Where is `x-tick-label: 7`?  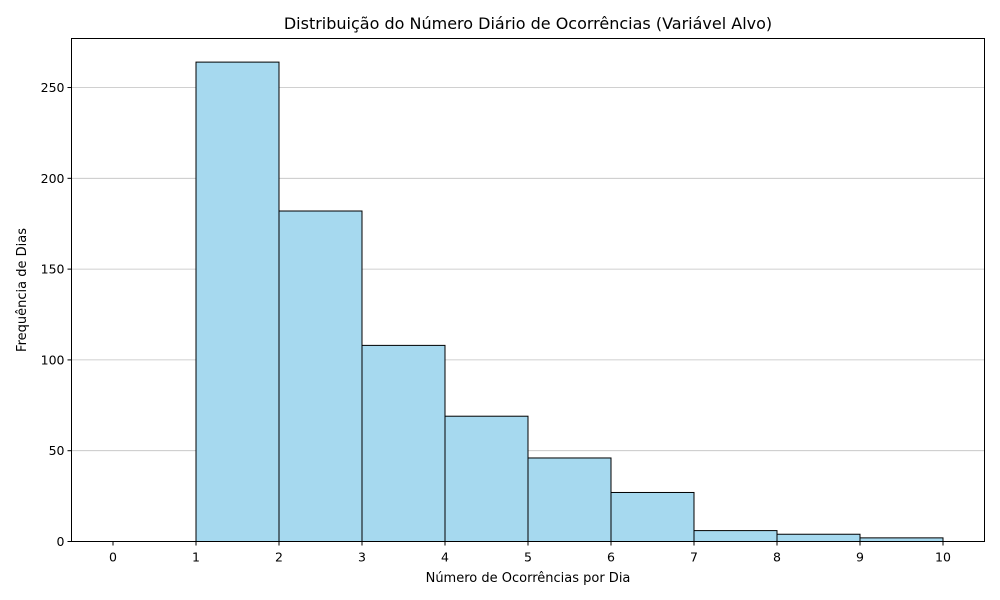
x-tick-label: 7 is located at coordinates (694, 557).